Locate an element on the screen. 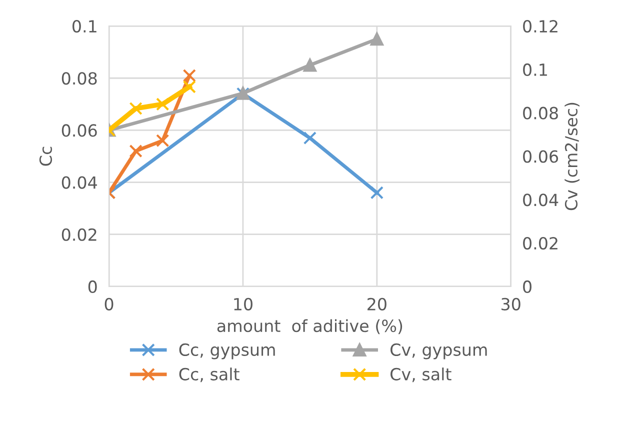 Image resolution: width=623 pixels, height=434 pixels. legend-label: Cv, gypsum is located at coordinates (438, 351).